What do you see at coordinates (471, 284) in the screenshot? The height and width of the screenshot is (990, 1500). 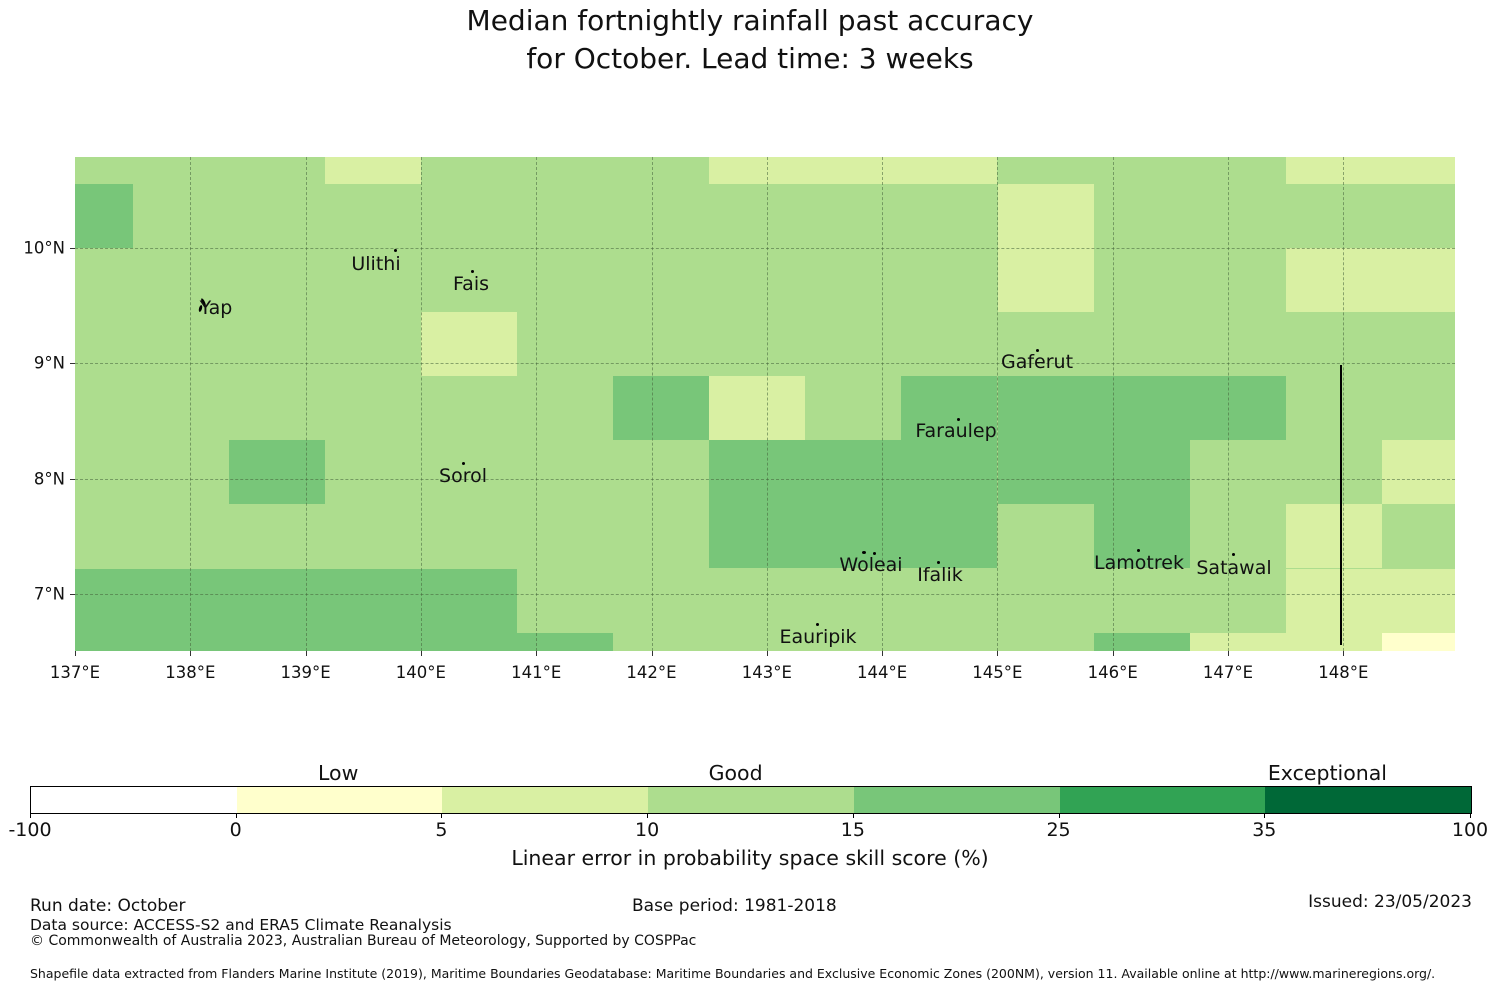 I see `island-label: Fais` at bounding box center [471, 284].